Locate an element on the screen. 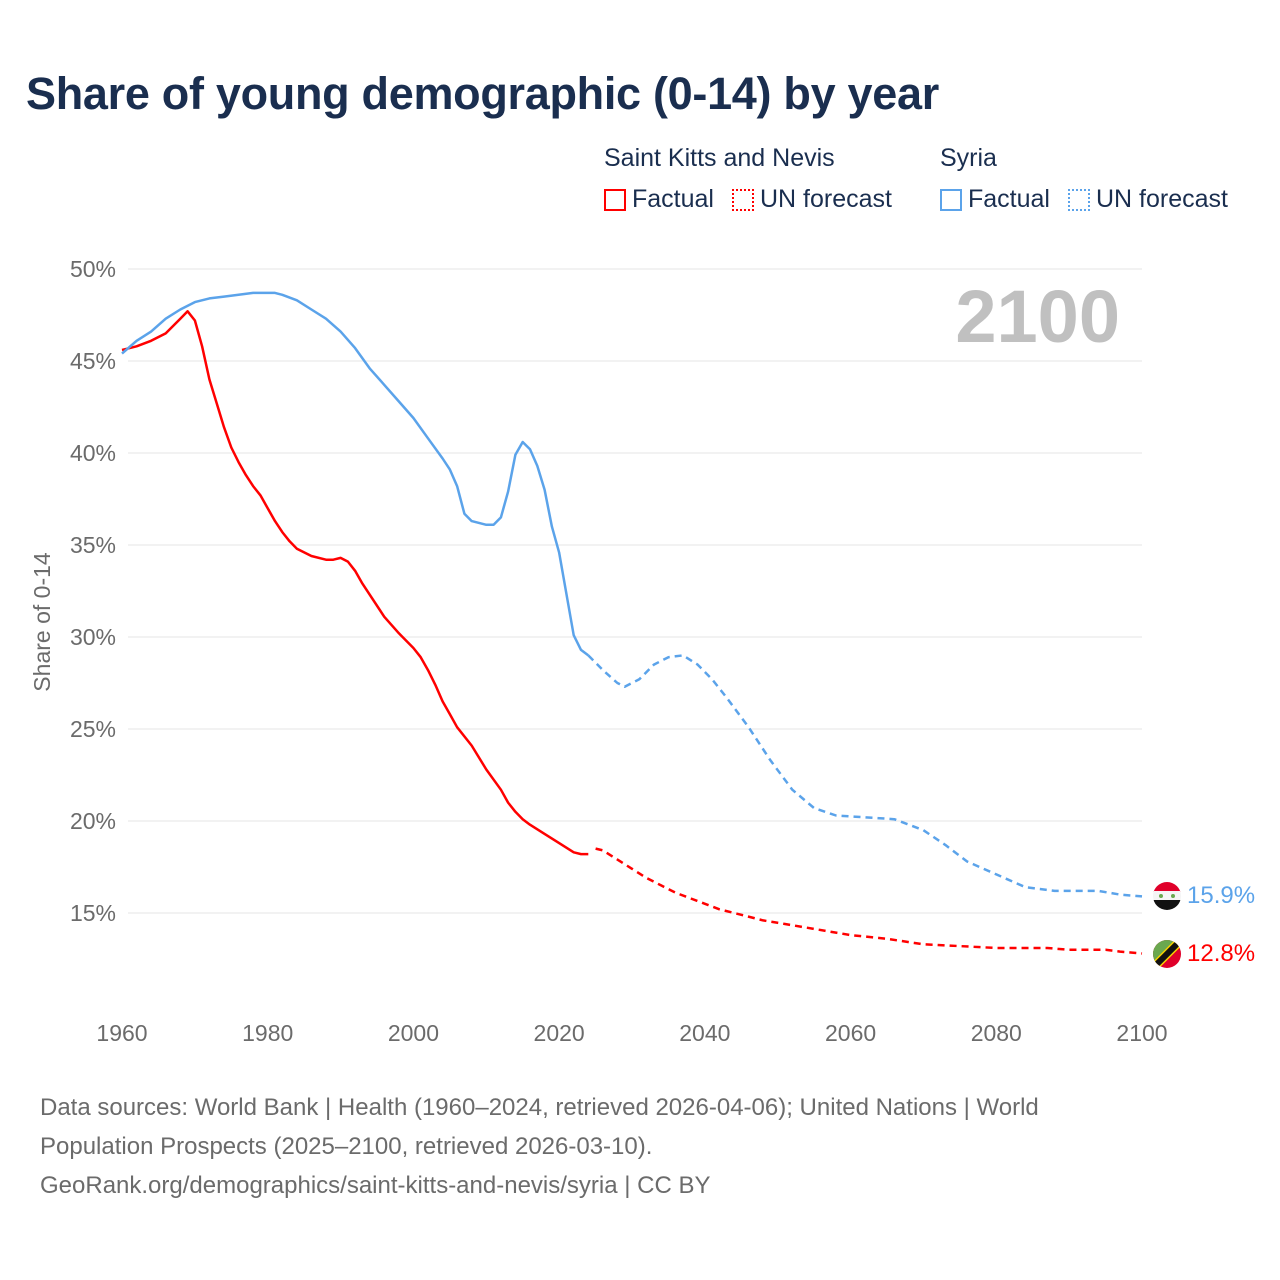 The height and width of the screenshot is (1280, 1280). x-tick-label: 1960 is located at coordinates (121, 1033).